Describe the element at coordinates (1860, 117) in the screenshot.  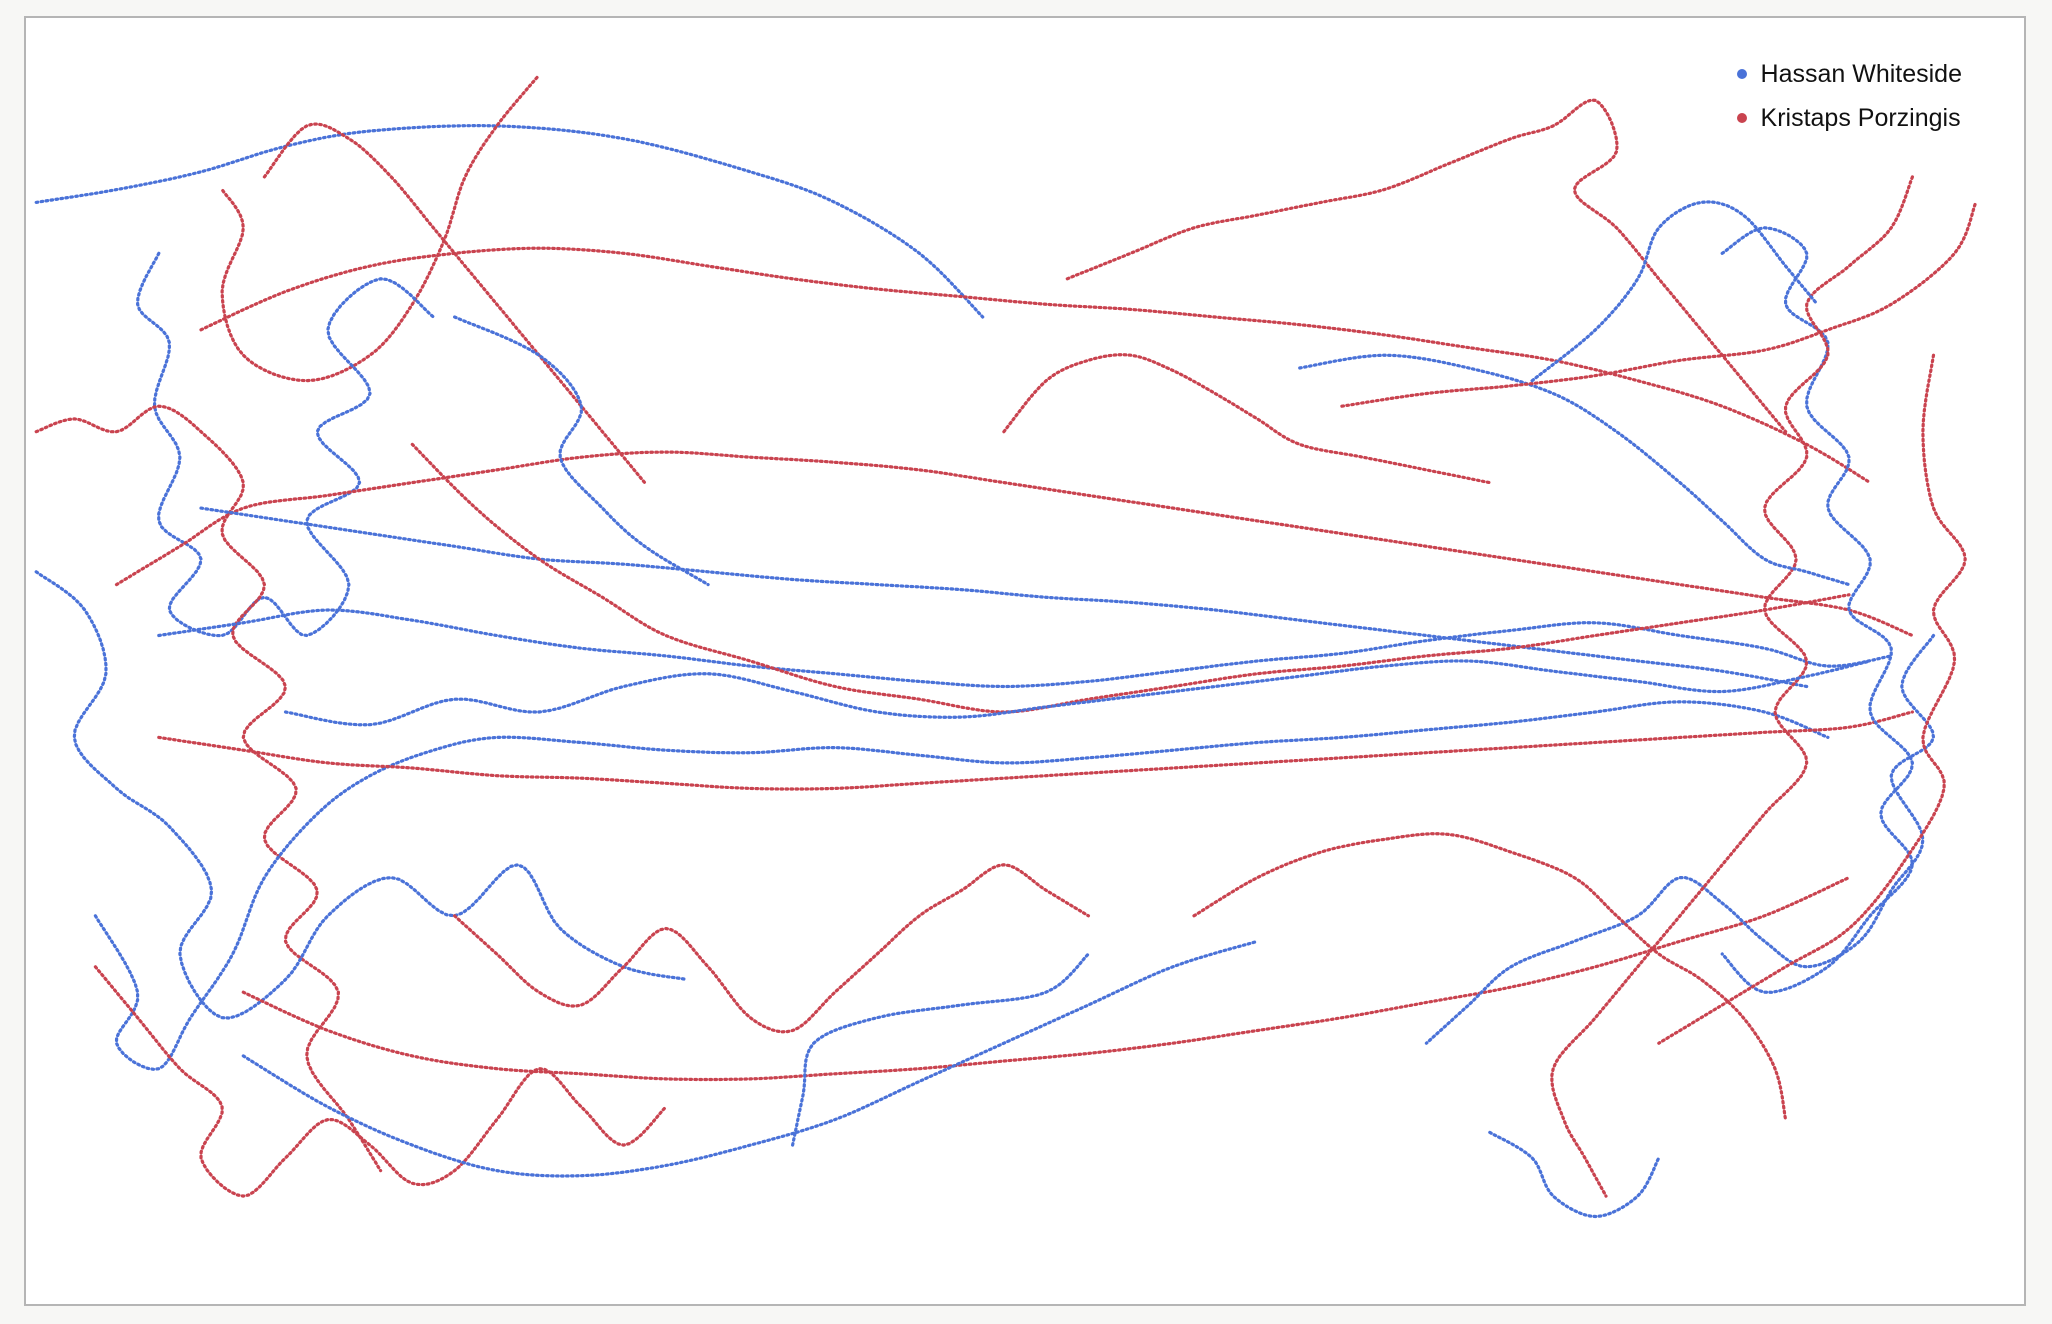
I see `legend-label: Kristaps Porzingis` at that location.